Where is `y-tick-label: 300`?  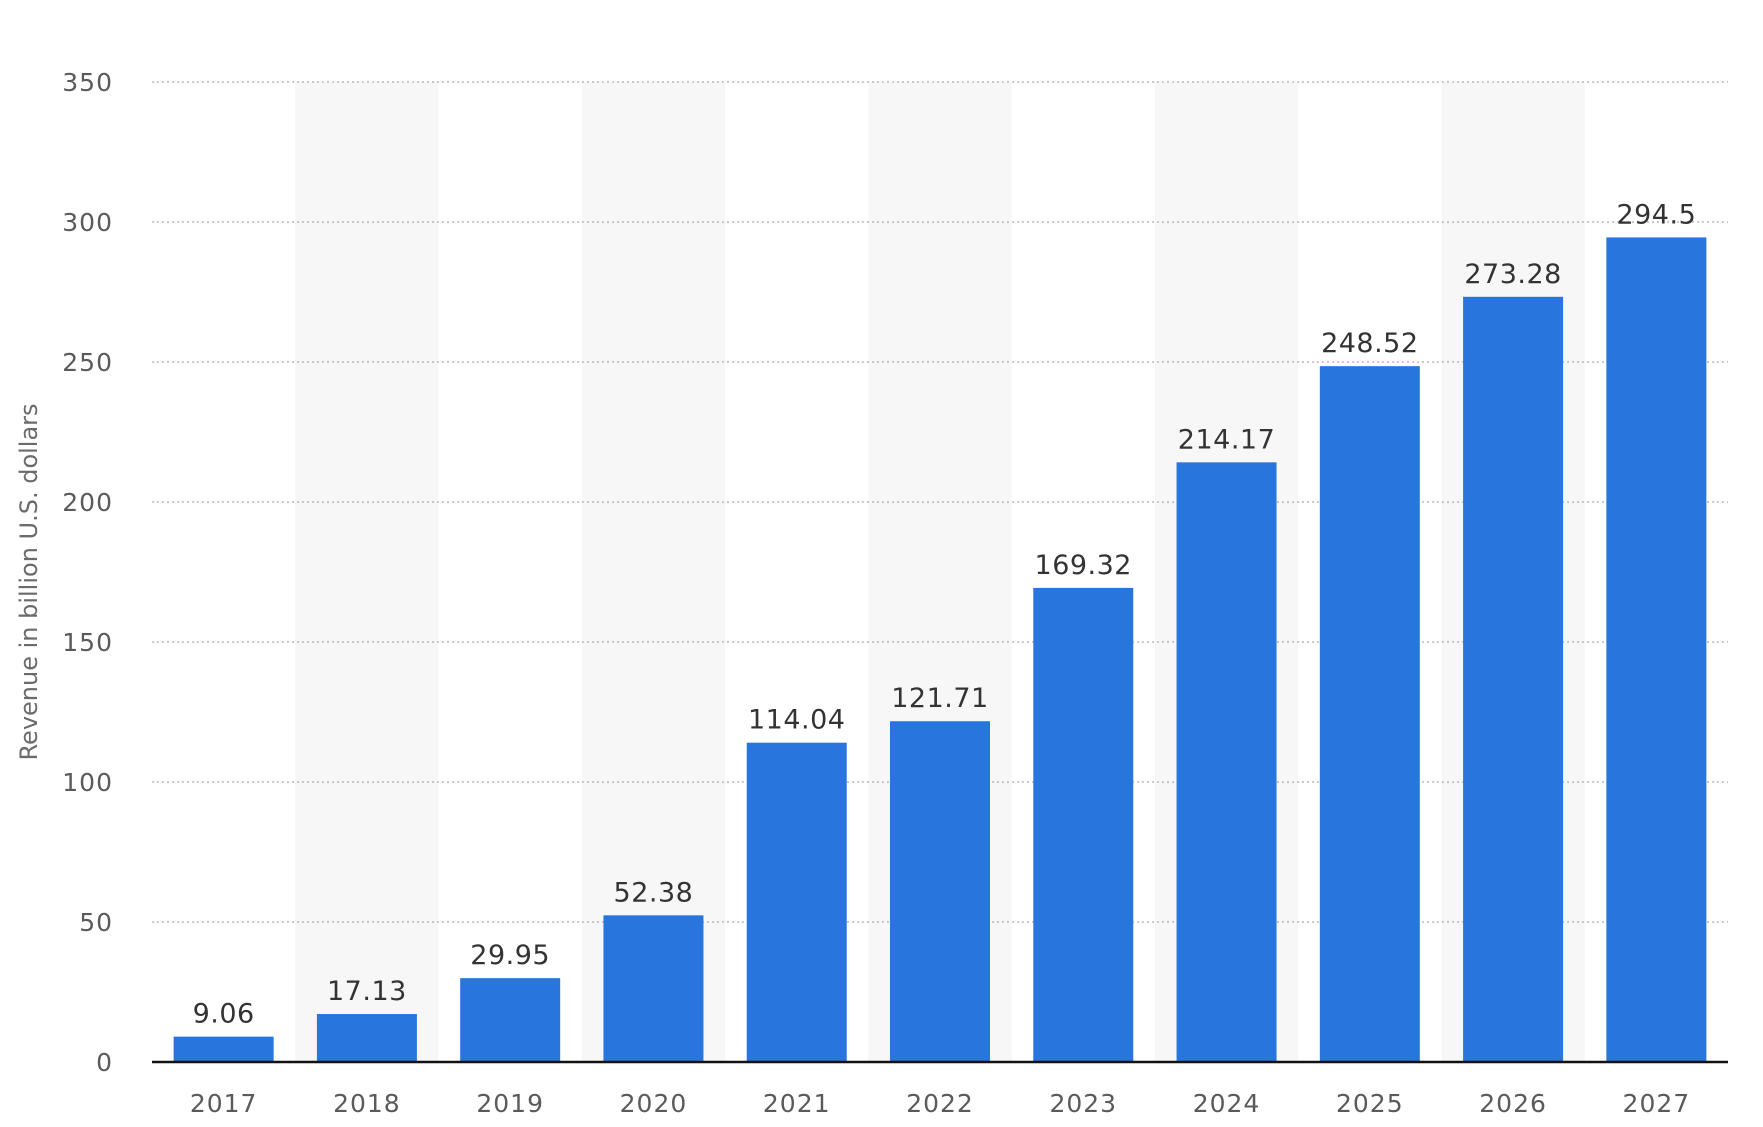
y-tick-label: 300 is located at coordinates (87, 222).